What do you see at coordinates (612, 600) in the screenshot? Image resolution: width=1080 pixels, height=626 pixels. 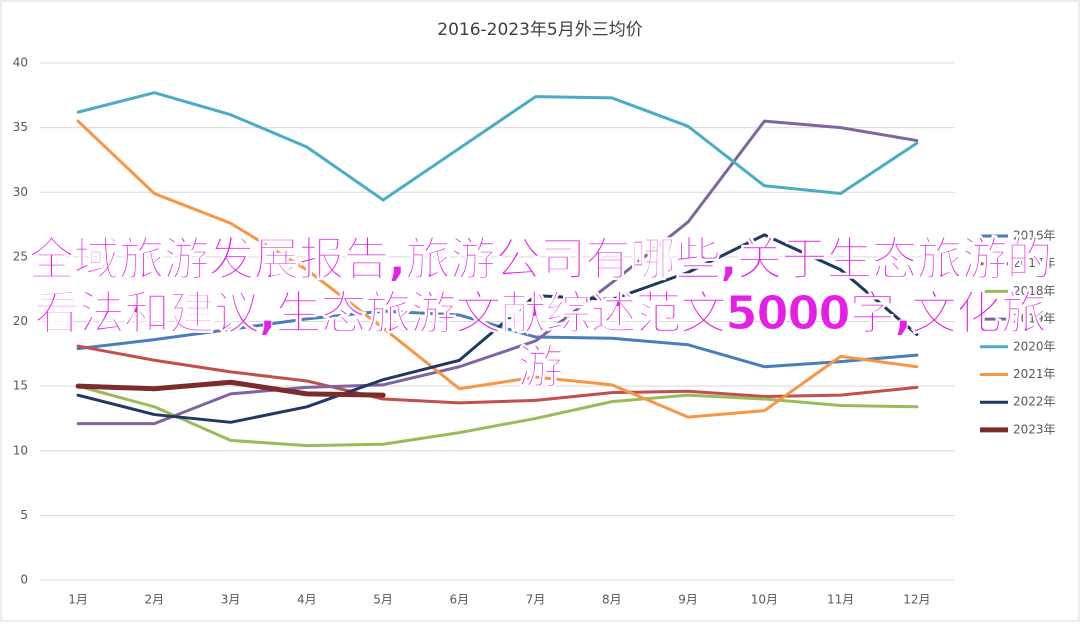 I see `x-tick-label: 8月` at bounding box center [612, 600].